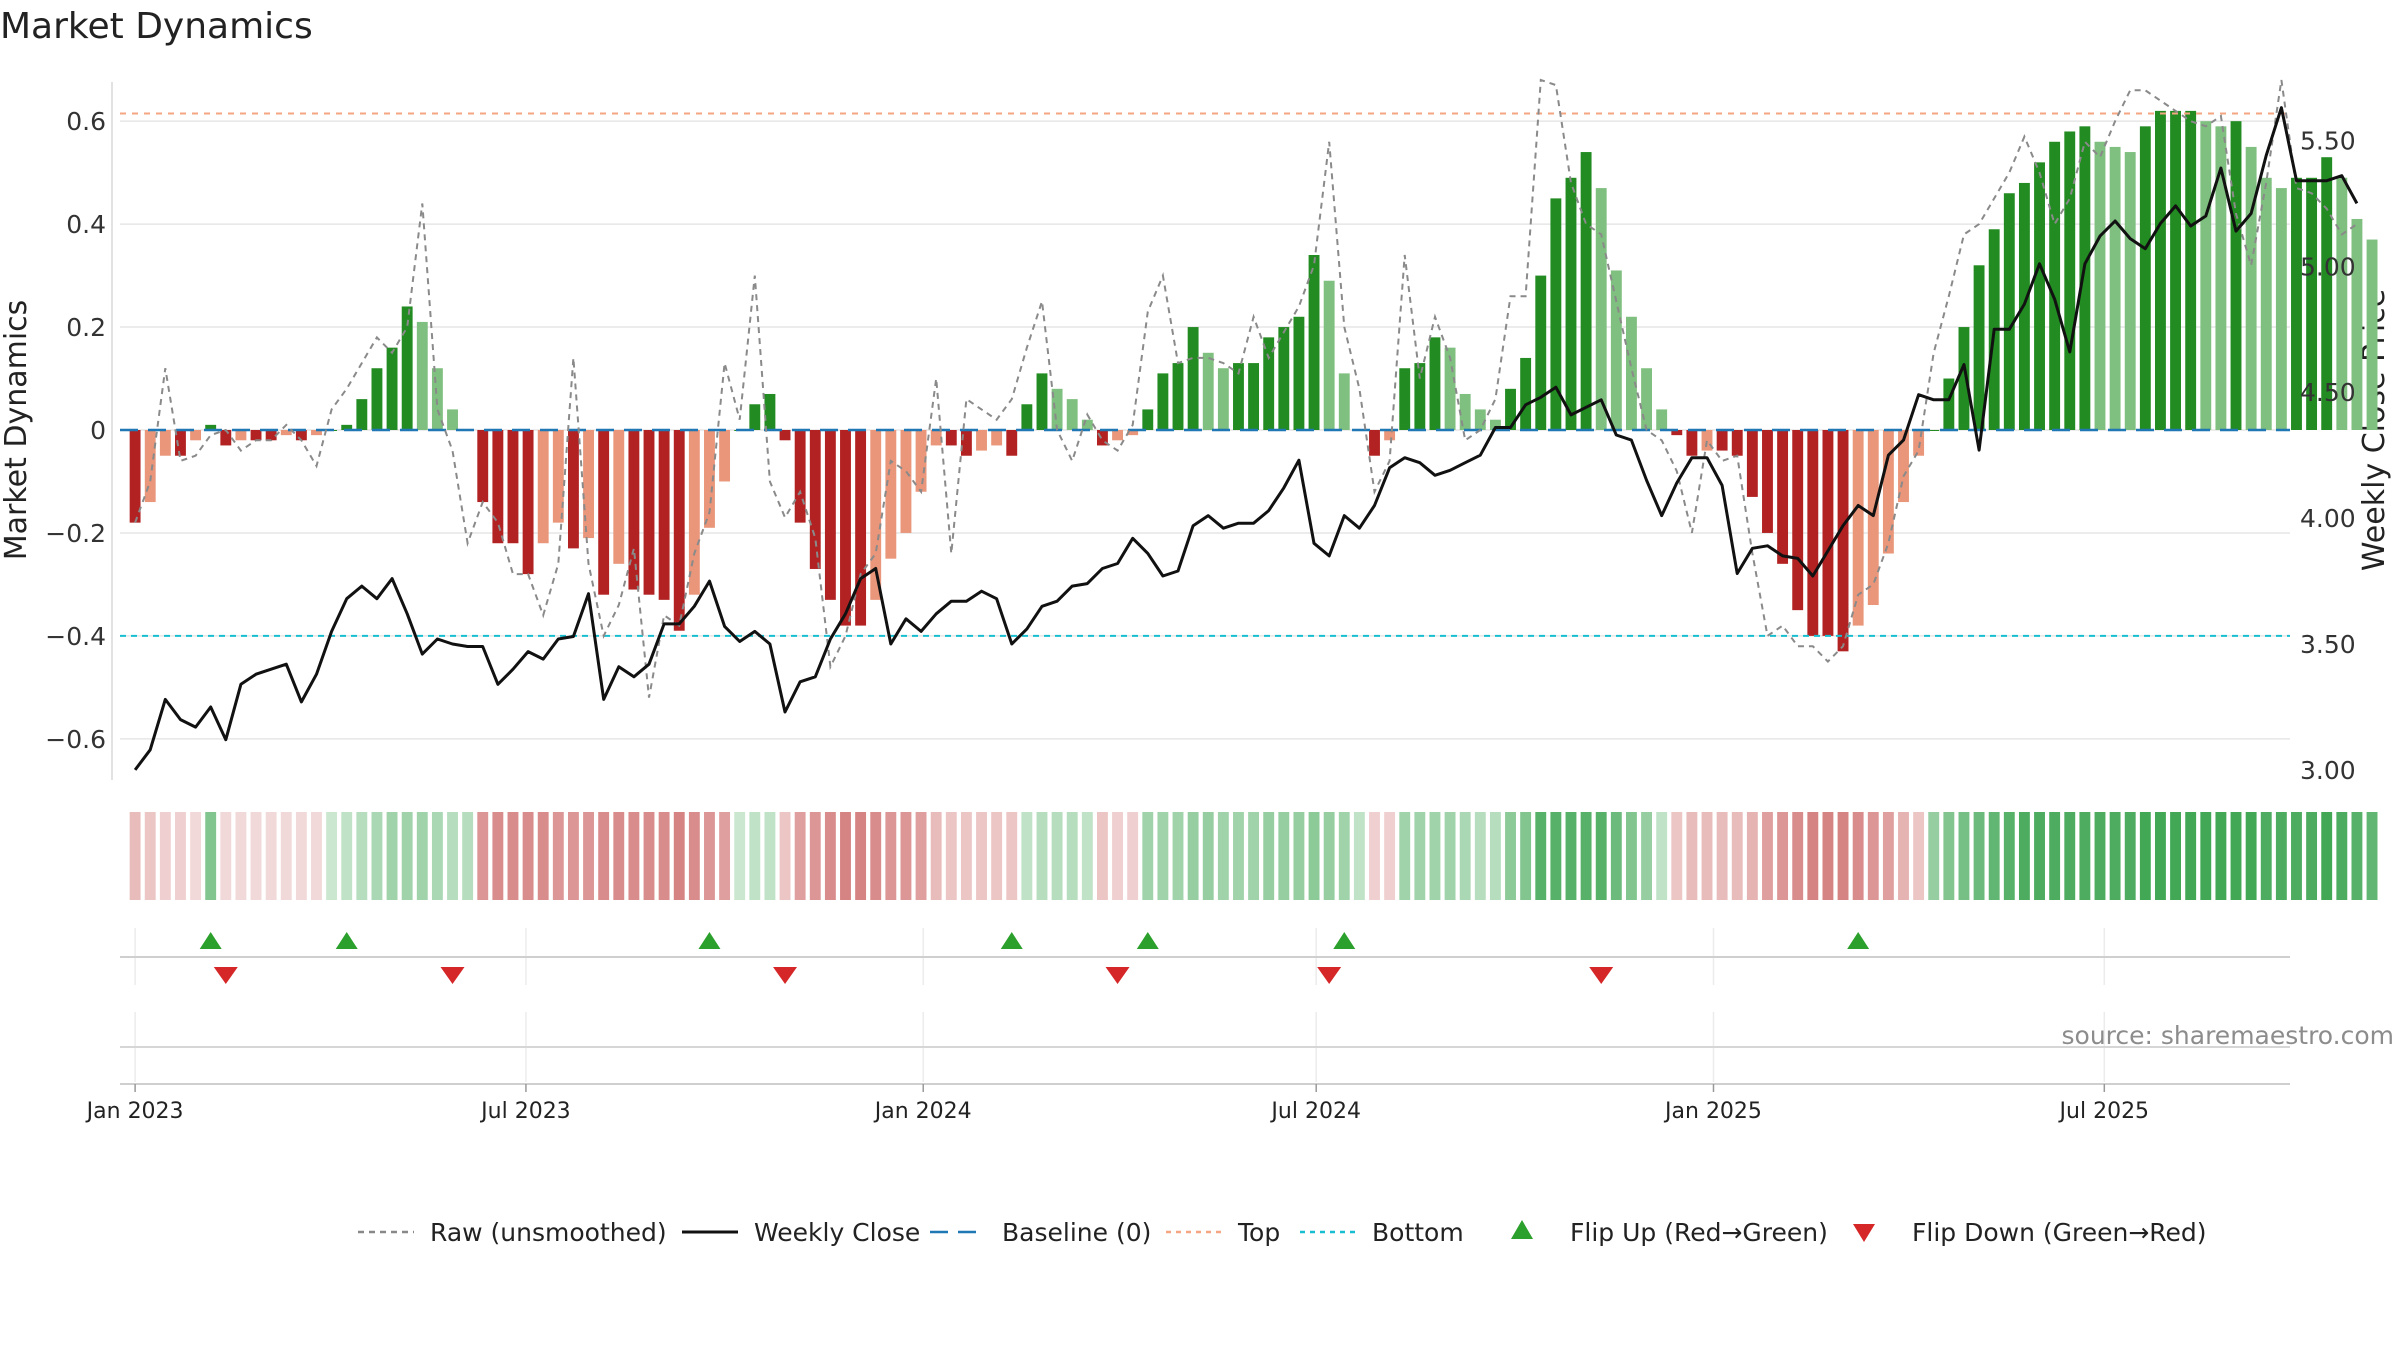 The height and width of the screenshot is (1350, 2400). Describe the element at coordinates (1418, 1232) in the screenshot. I see `legend-label: Bottom` at that location.